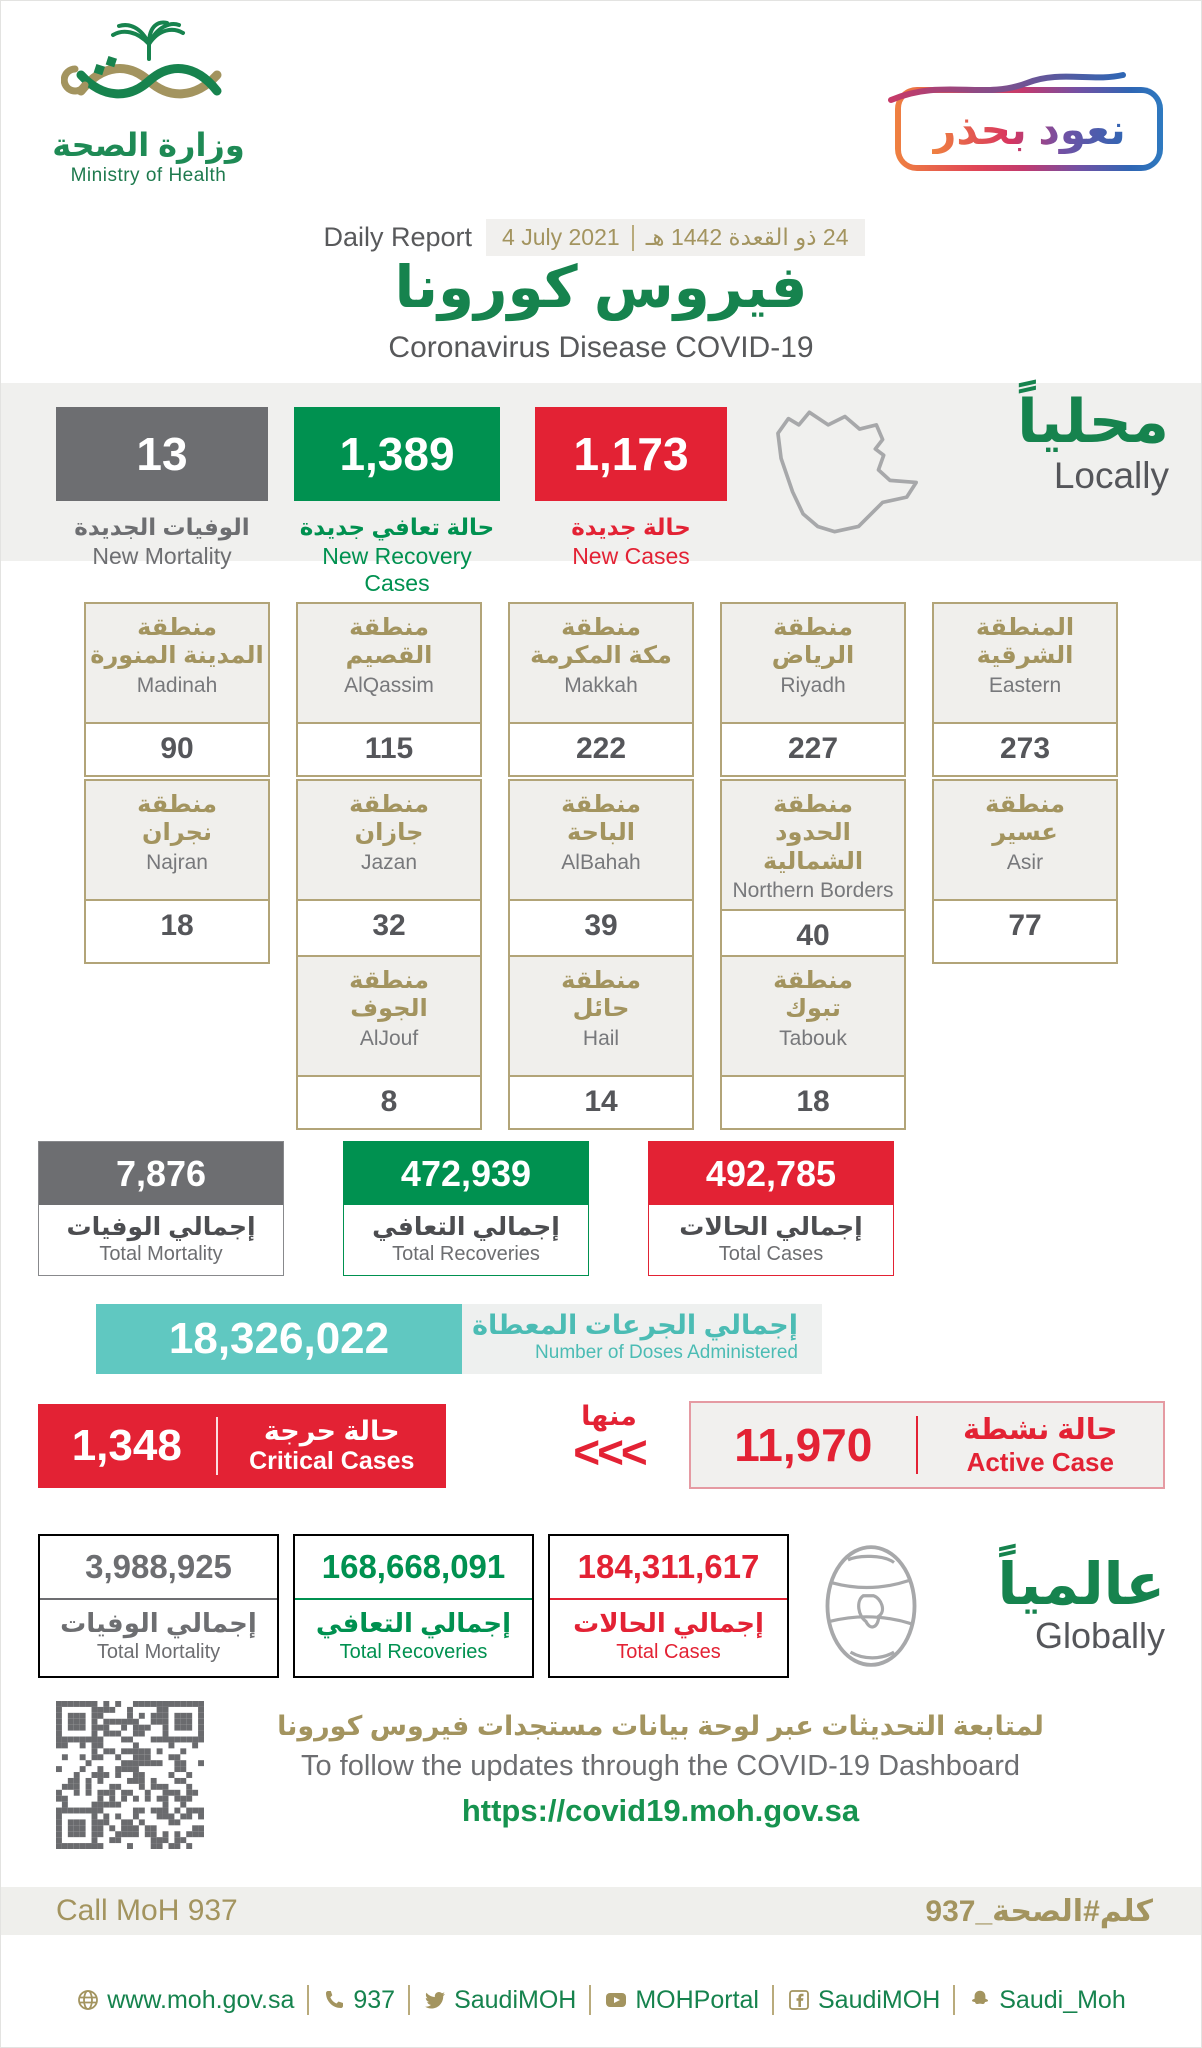 The height and width of the screenshot is (2048, 1202). What do you see at coordinates (660, 1810) in the screenshot?
I see `dashboard-url-link: https://covid19.moh.gov.sa` at bounding box center [660, 1810].